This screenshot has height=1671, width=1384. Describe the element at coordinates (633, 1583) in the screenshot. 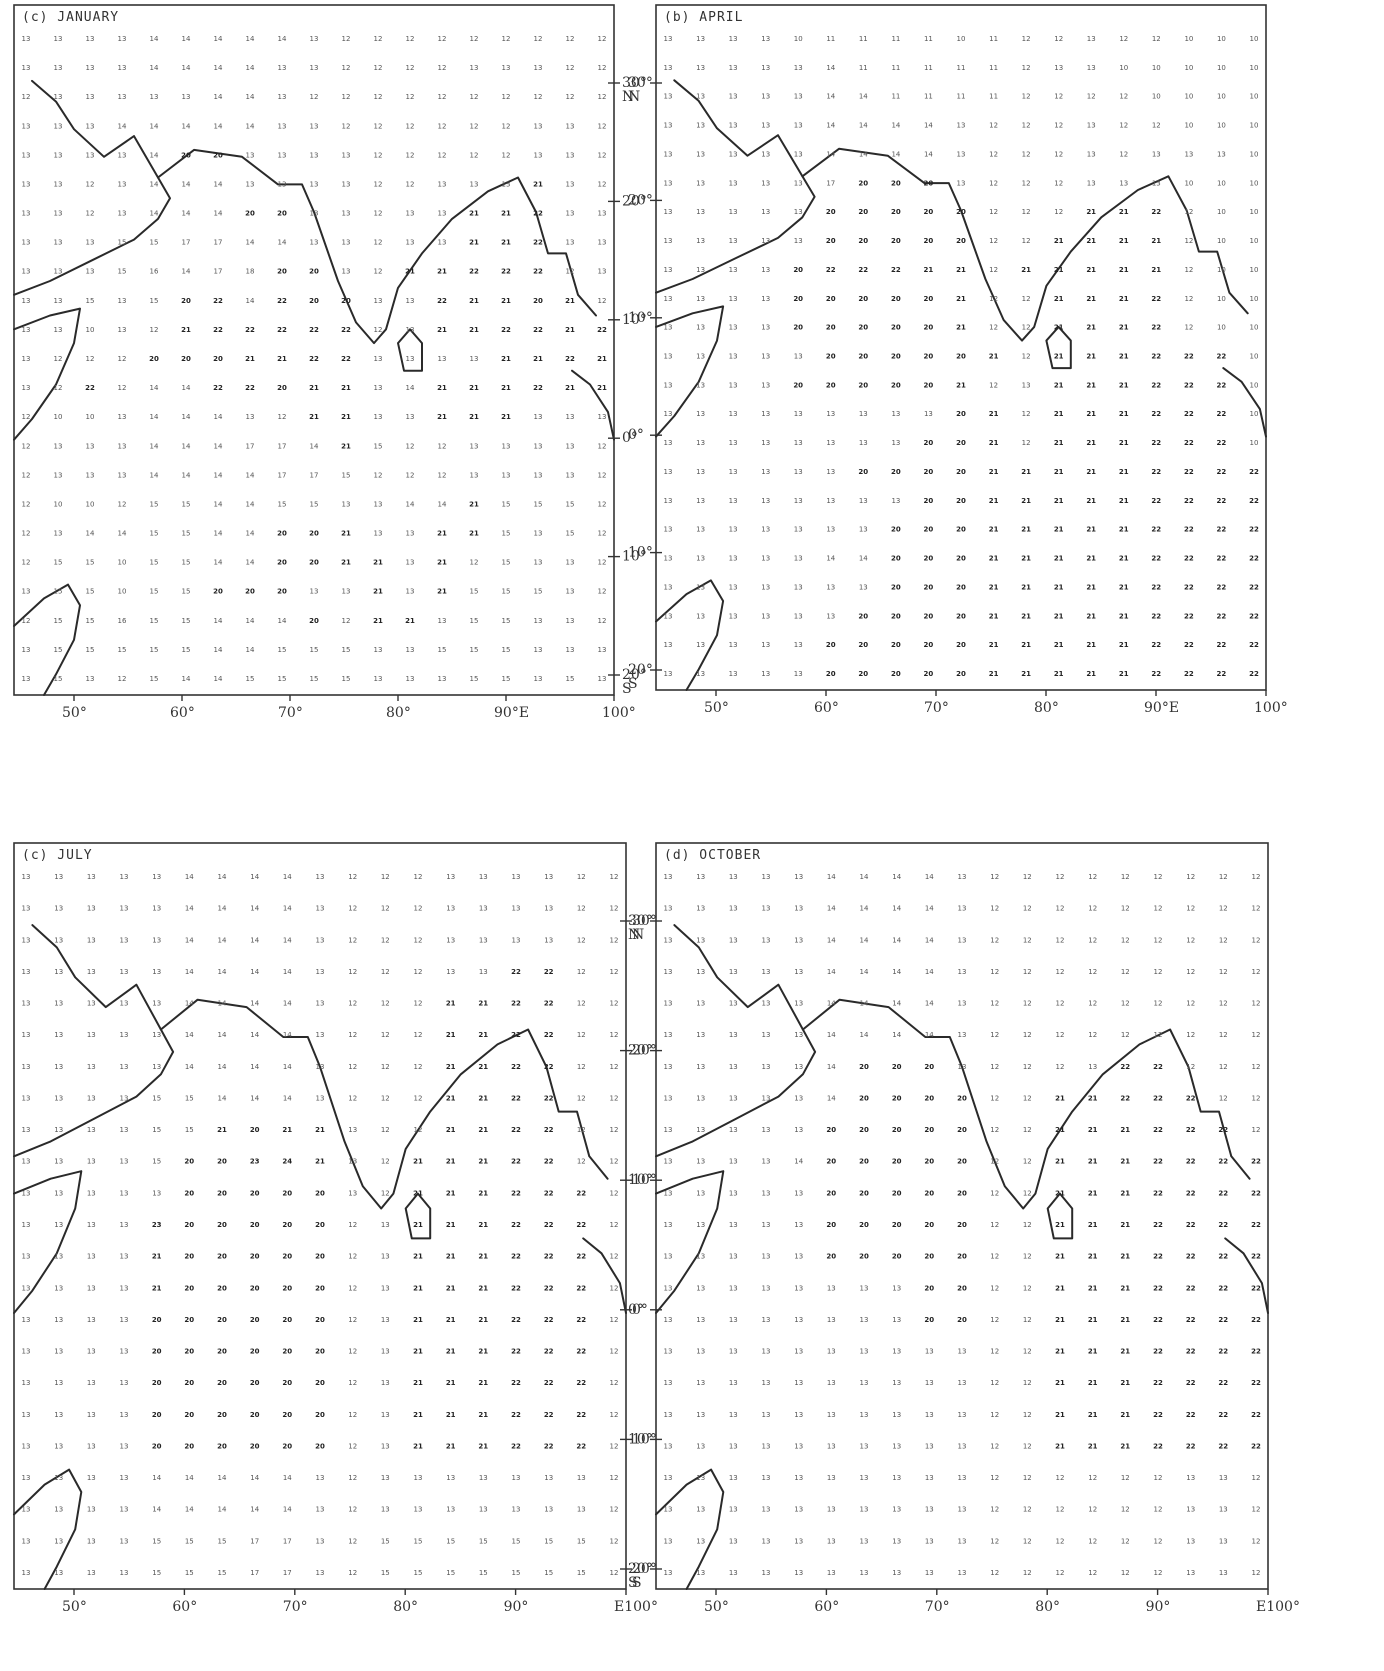

I see `y-tick-label: S` at that location.